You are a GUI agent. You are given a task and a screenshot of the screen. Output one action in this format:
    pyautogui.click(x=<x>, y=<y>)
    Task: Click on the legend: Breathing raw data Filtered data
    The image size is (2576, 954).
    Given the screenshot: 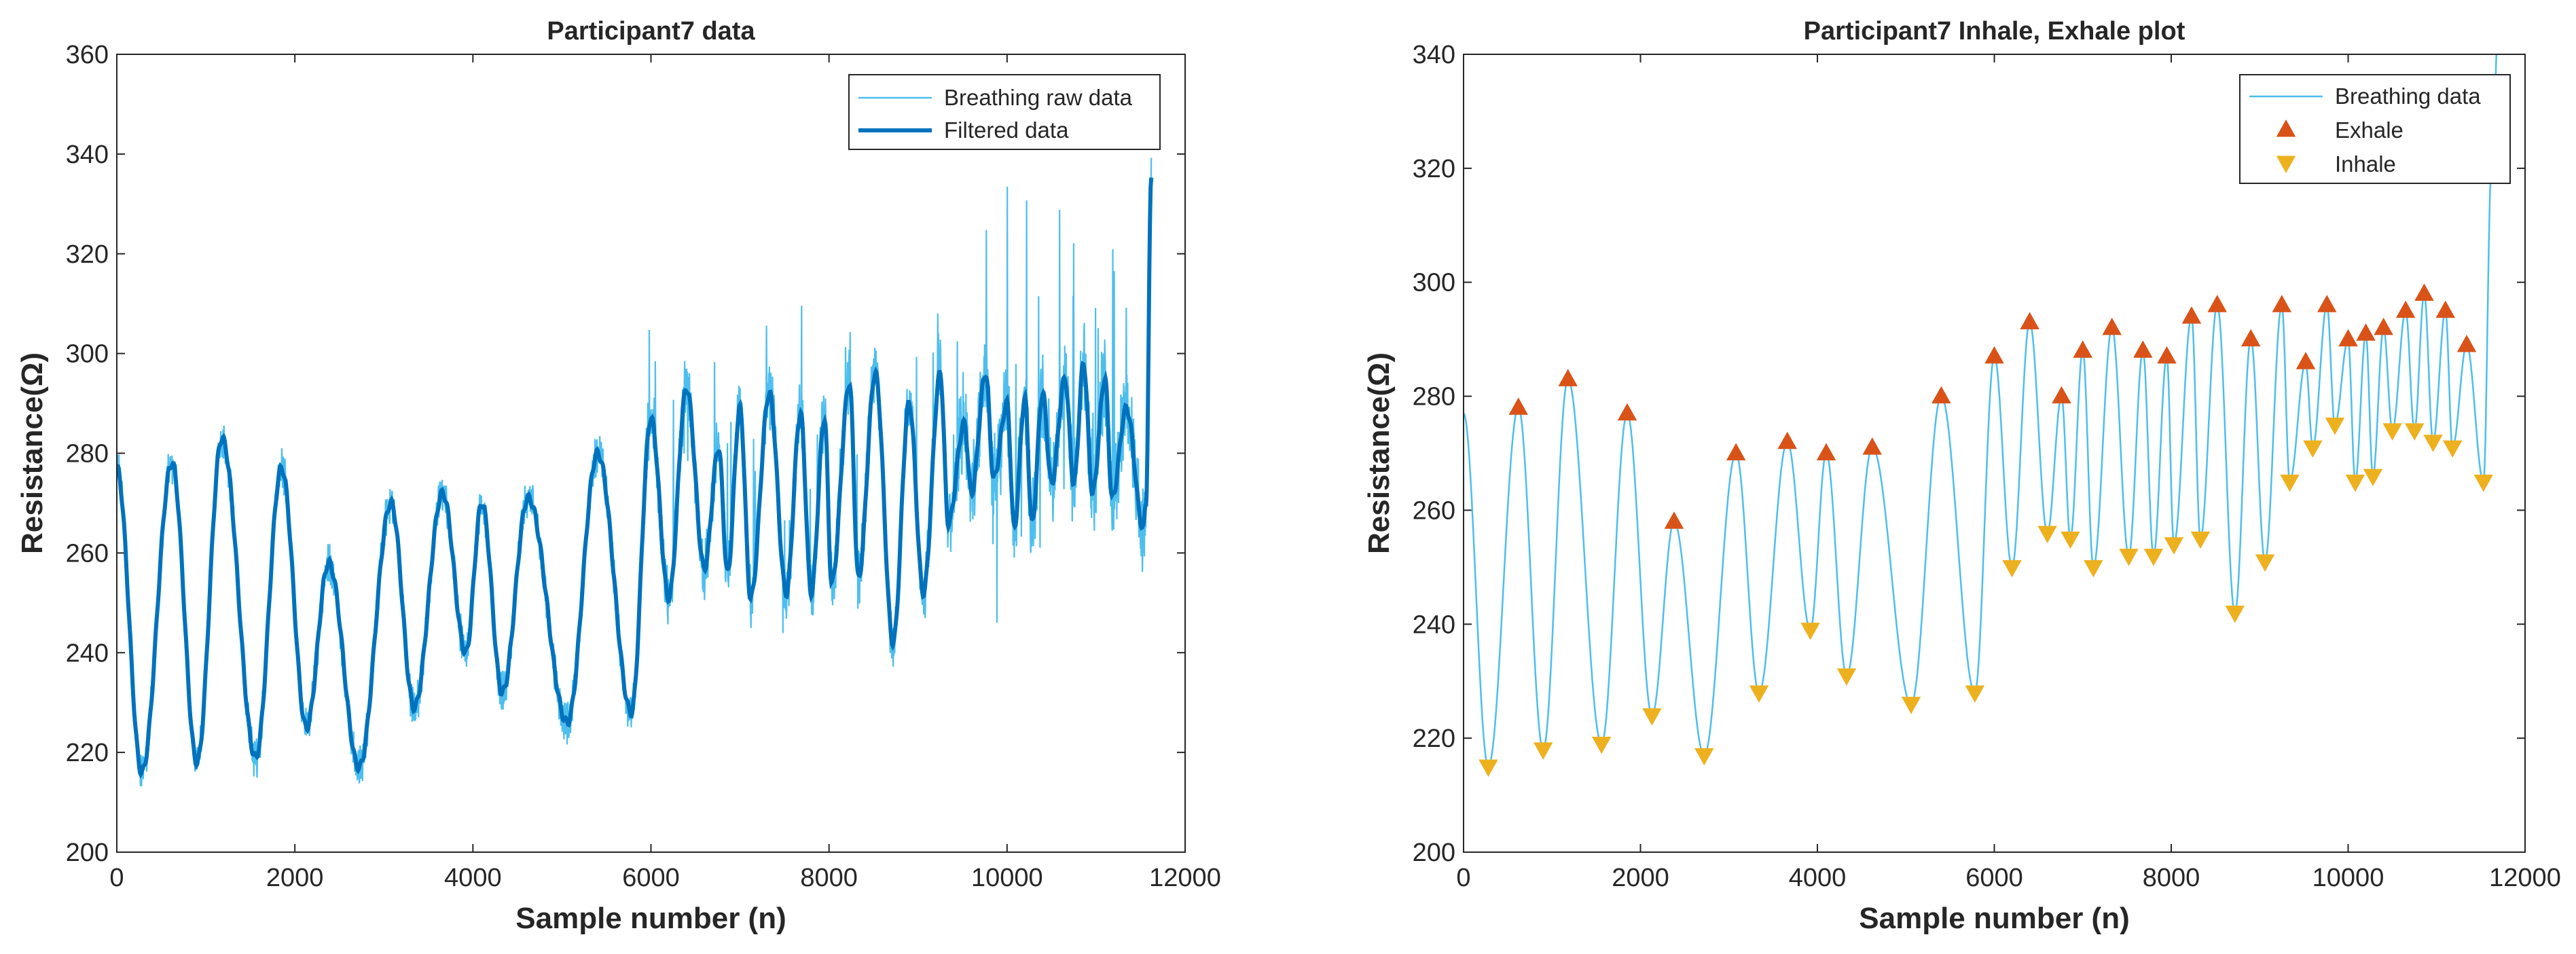 What is the action you would take?
    pyautogui.click(x=1004, y=112)
    